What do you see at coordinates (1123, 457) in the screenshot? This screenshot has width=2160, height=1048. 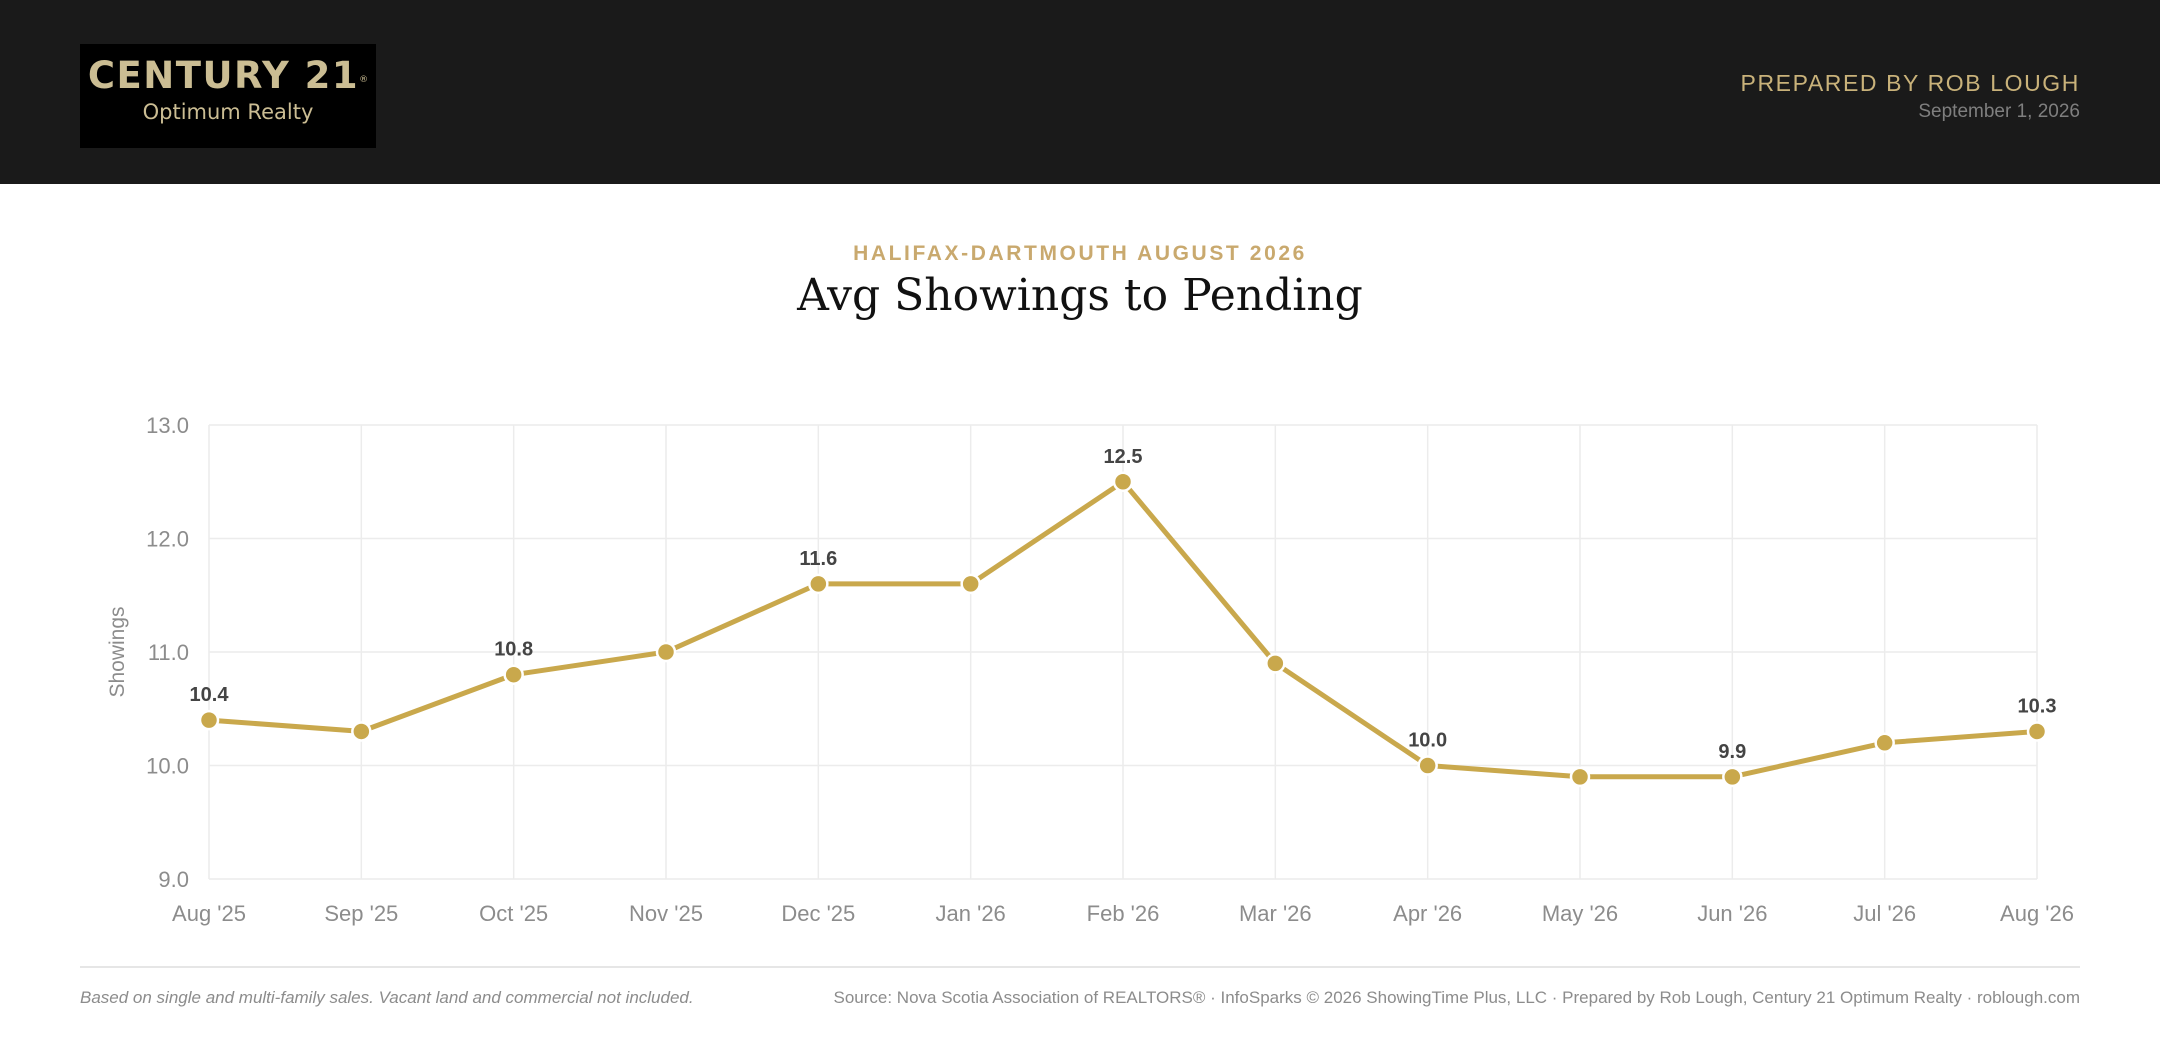 I see `data-label: 12.5` at bounding box center [1123, 457].